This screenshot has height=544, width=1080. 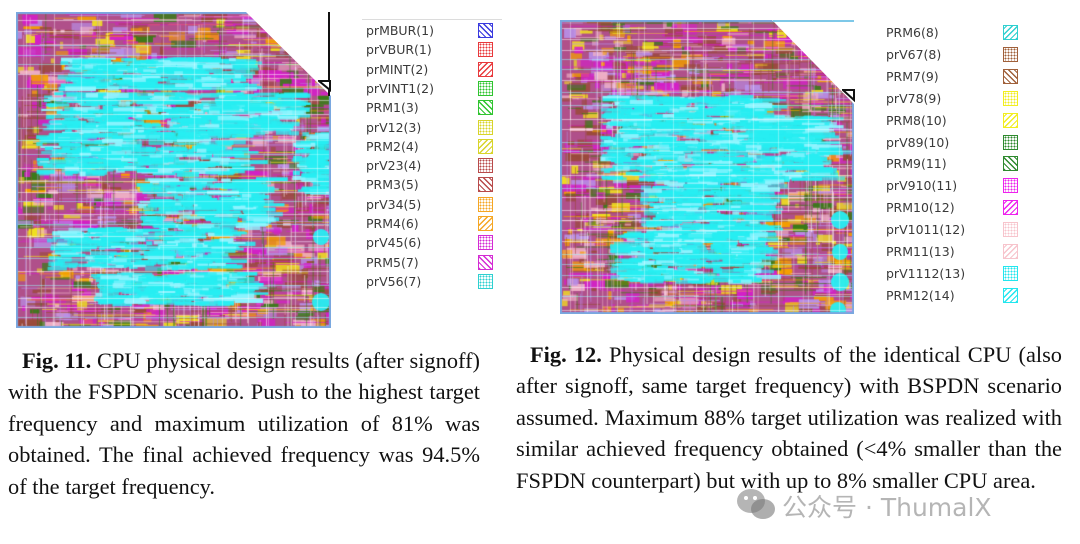 What do you see at coordinates (394, 243) in the screenshot?
I see `legend-item-label: prV45(6)` at bounding box center [394, 243].